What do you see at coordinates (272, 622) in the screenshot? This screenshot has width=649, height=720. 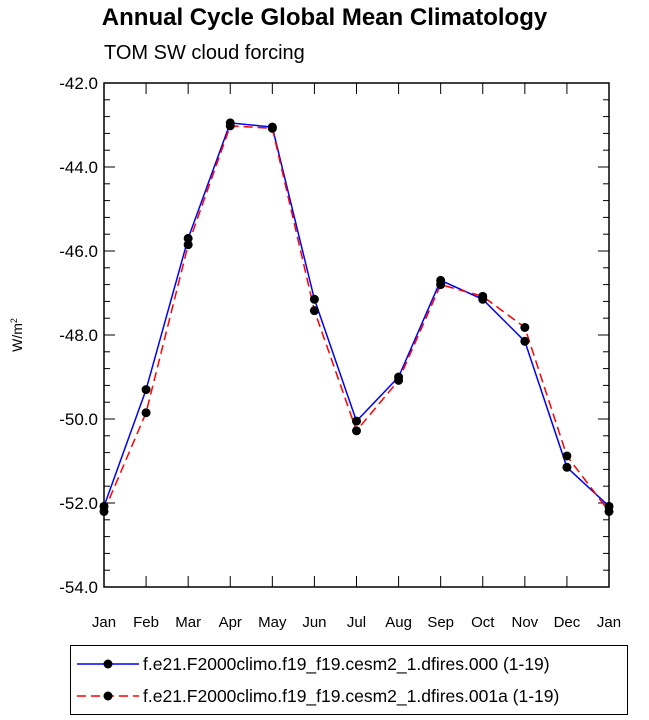 I see `x-tick-label: May` at bounding box center [272, 622].